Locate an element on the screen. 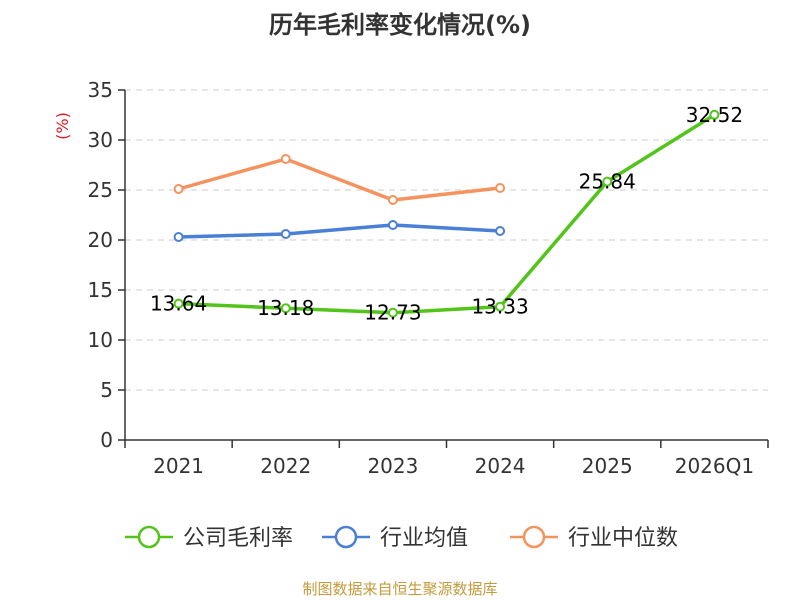  y-axis-label: (%) is located at coordinates (62, 126).